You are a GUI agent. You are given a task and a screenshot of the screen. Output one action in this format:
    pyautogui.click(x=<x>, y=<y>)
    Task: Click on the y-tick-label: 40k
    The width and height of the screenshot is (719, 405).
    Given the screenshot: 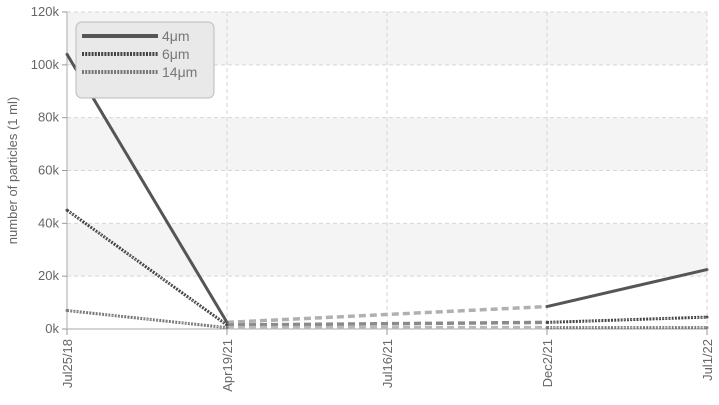 What is the action you would take?
    pyautogui.click(x=48, y=222)
    